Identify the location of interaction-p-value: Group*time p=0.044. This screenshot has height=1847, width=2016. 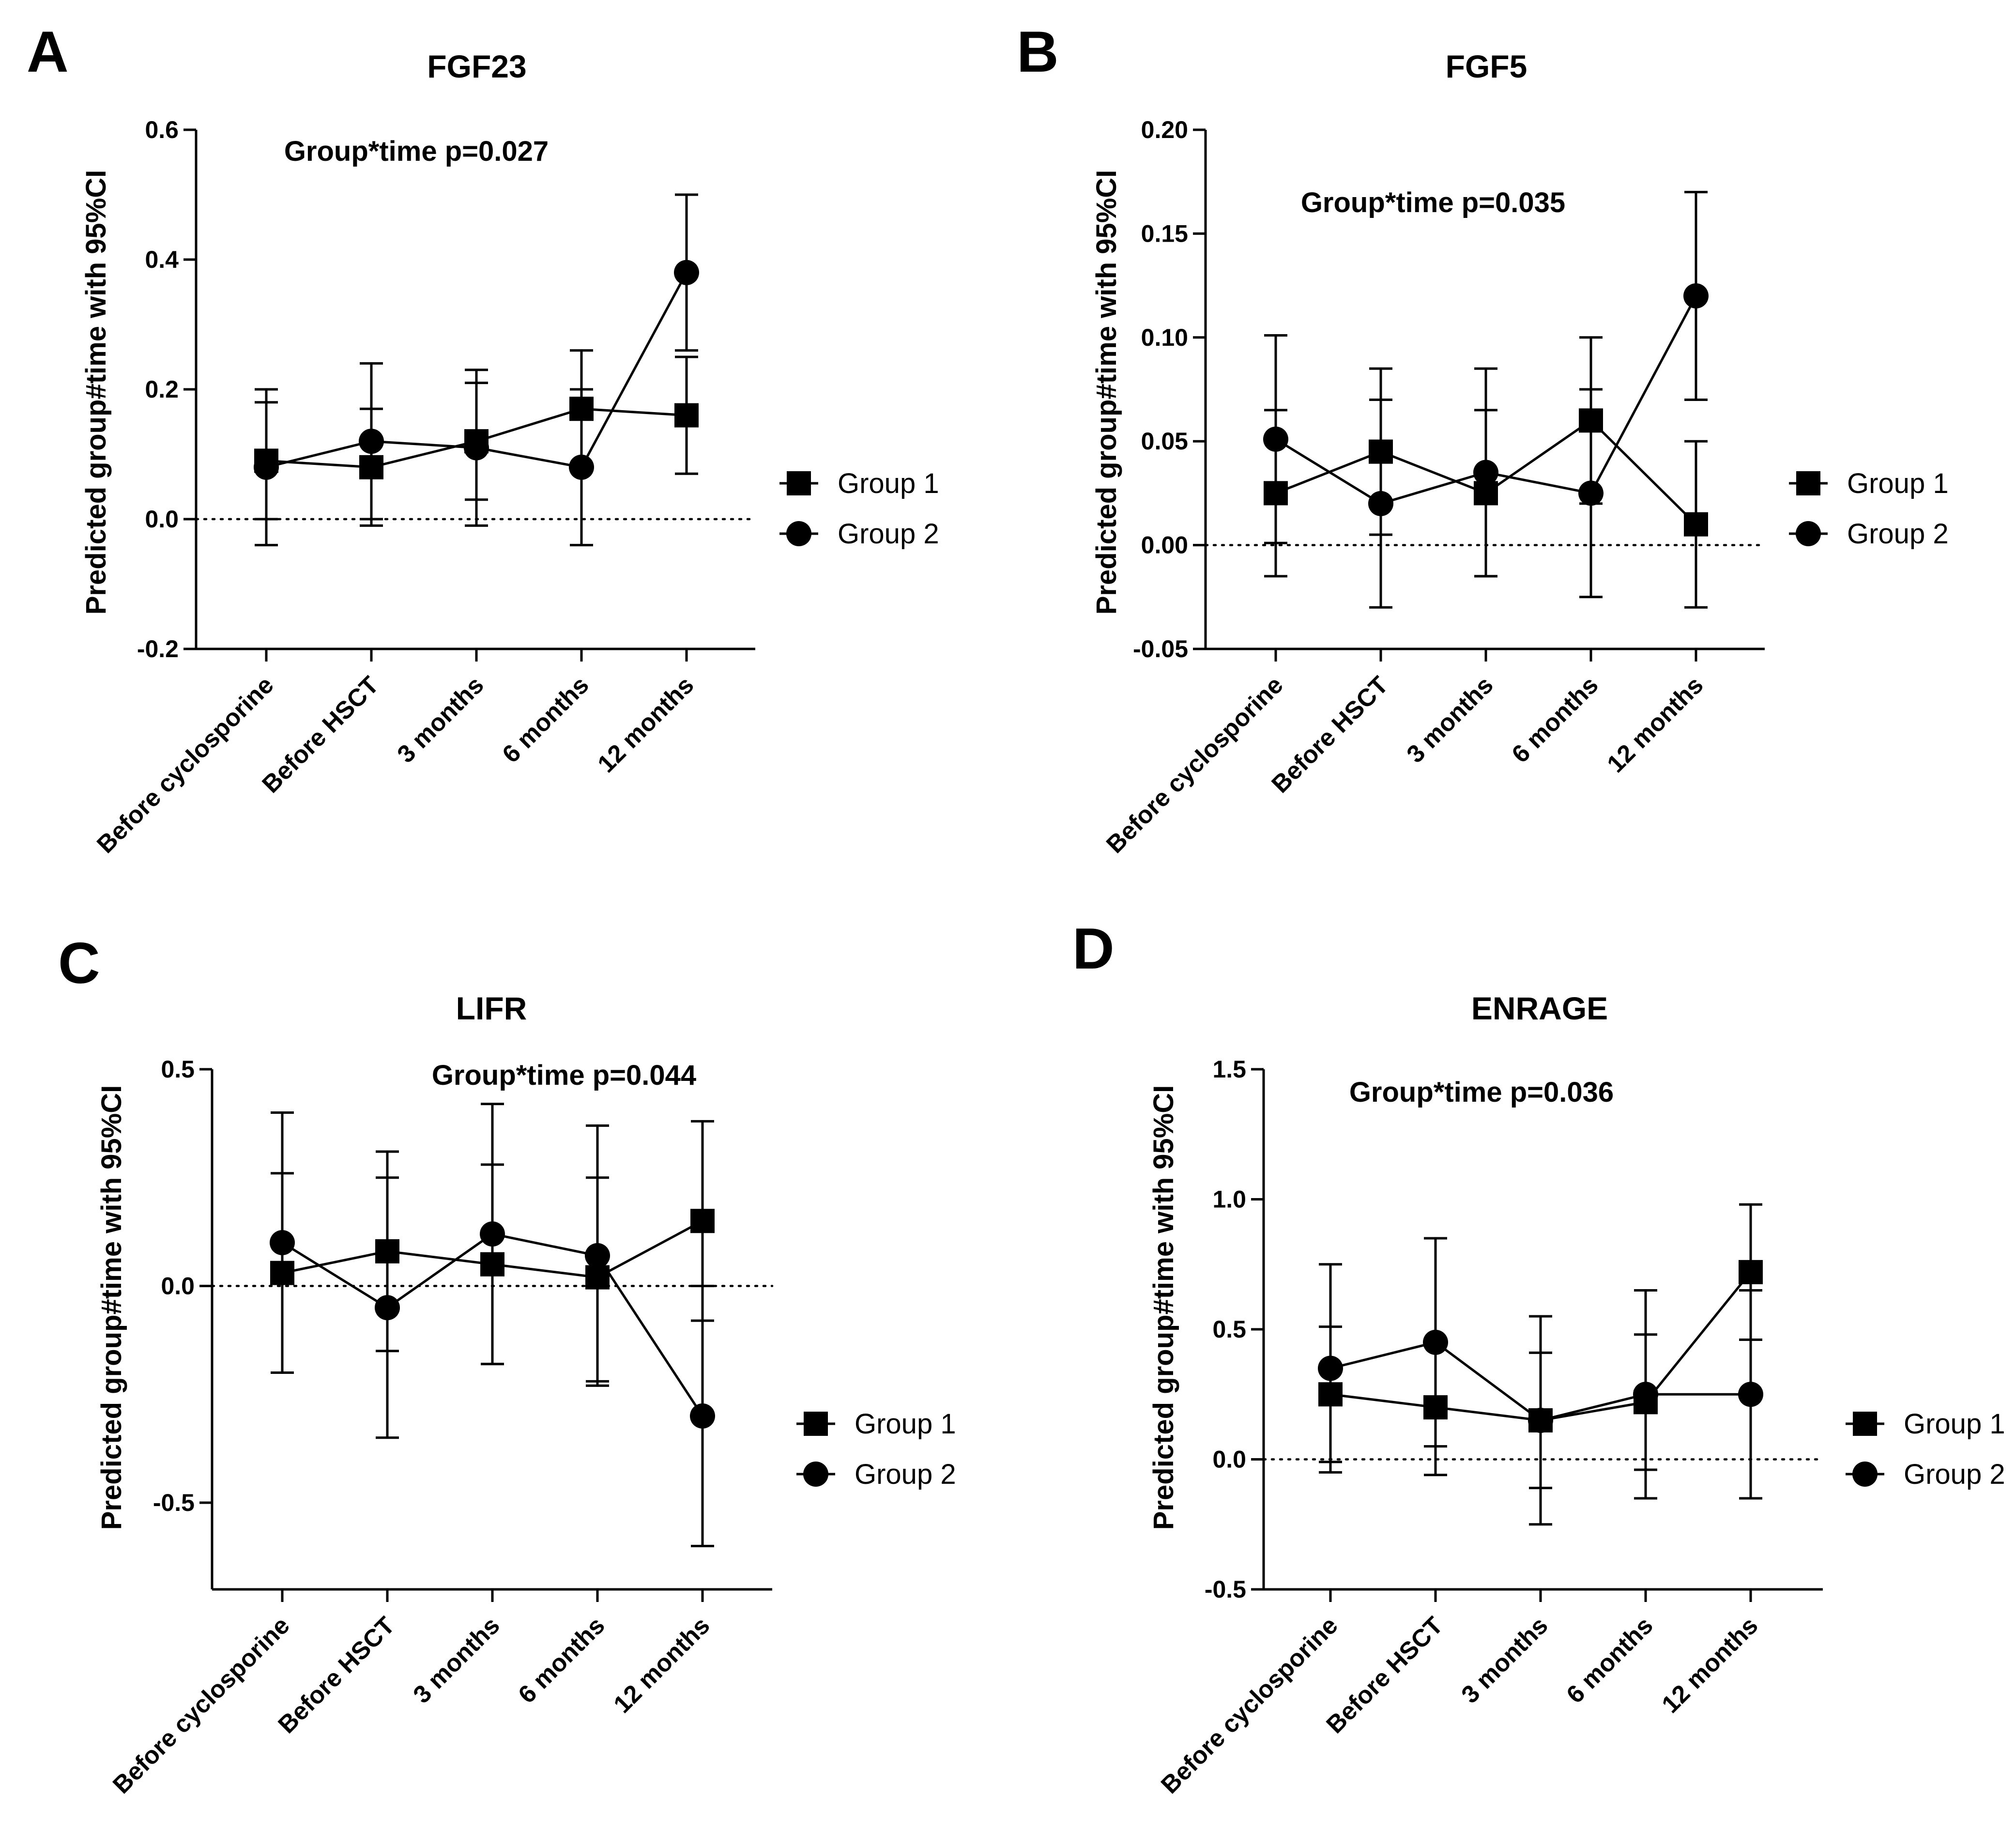
(564, 1076).